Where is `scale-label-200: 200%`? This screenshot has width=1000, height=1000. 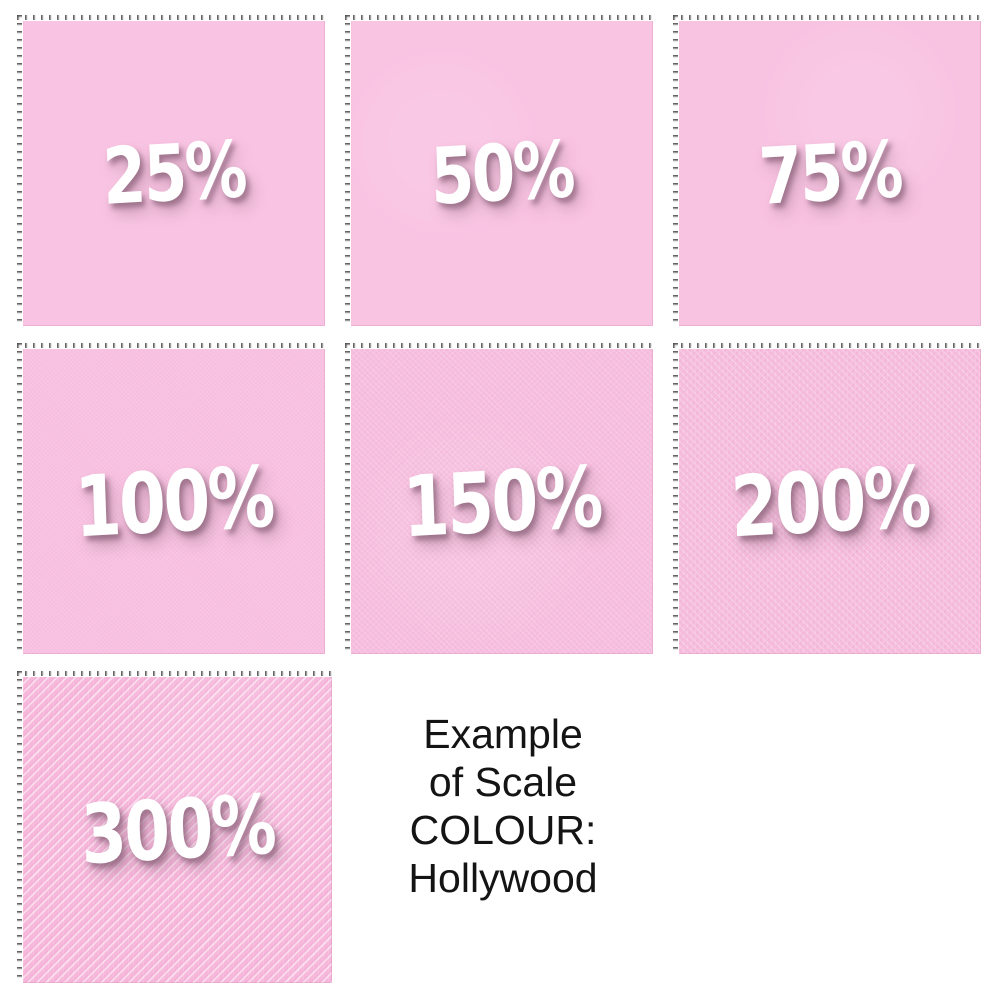
scale-label-200: 200% is located at coordinates (830, 501).